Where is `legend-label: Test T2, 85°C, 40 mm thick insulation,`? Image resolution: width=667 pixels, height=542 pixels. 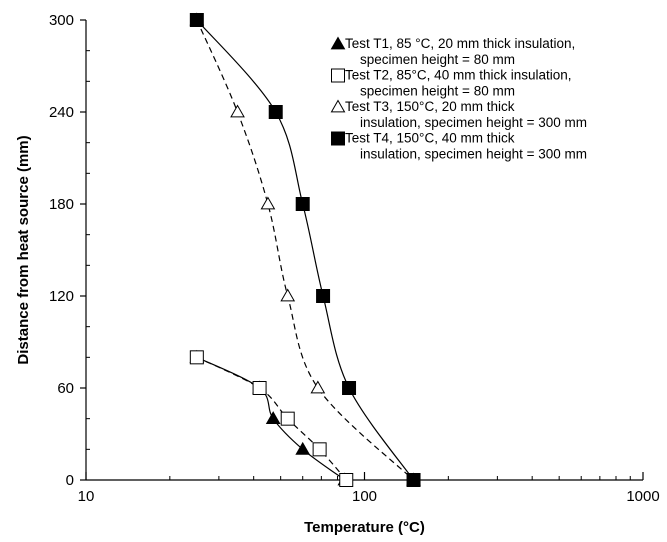
legend-label: Test T2, 85°C, 40 mm thick insulation, is located at coordinates (458, 75).